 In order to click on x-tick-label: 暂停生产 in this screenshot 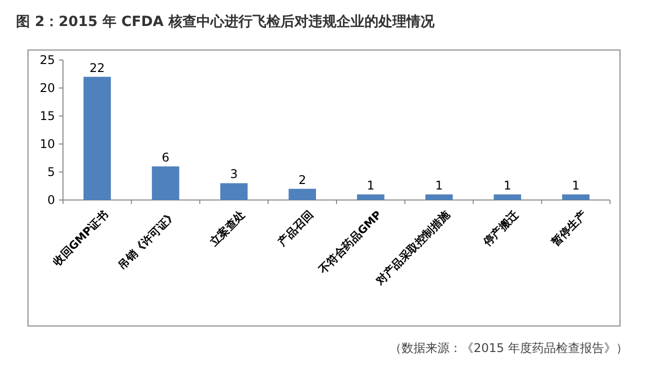, I will do `click(569, 229)`.